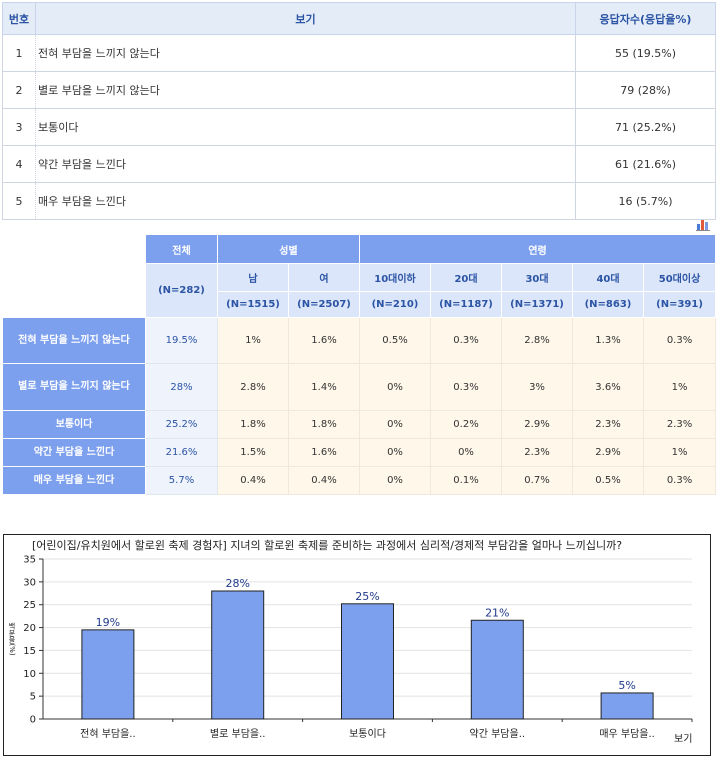 The height and width of the screenshot is (758, 720). Describe the element at coordinates (645, 201) in the screenshot. I see `row-count: 16 (5.7%)` at that location.